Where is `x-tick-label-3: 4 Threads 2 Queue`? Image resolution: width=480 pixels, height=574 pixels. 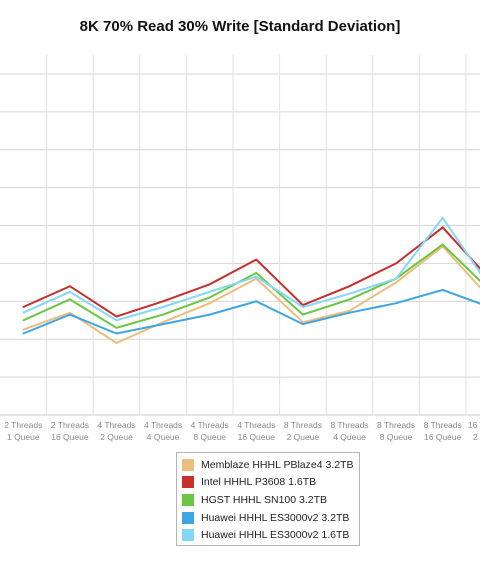 x-tick-label-3: 4 Threads 2 Queue is located at coordinates (116, 431).